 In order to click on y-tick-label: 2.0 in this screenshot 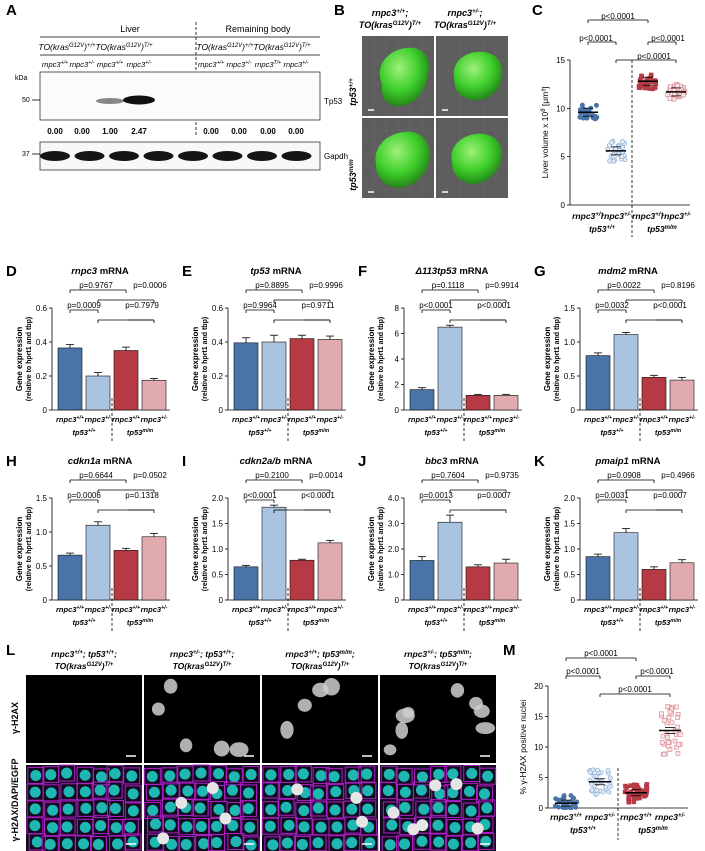, I will do `click(570, 498)`.